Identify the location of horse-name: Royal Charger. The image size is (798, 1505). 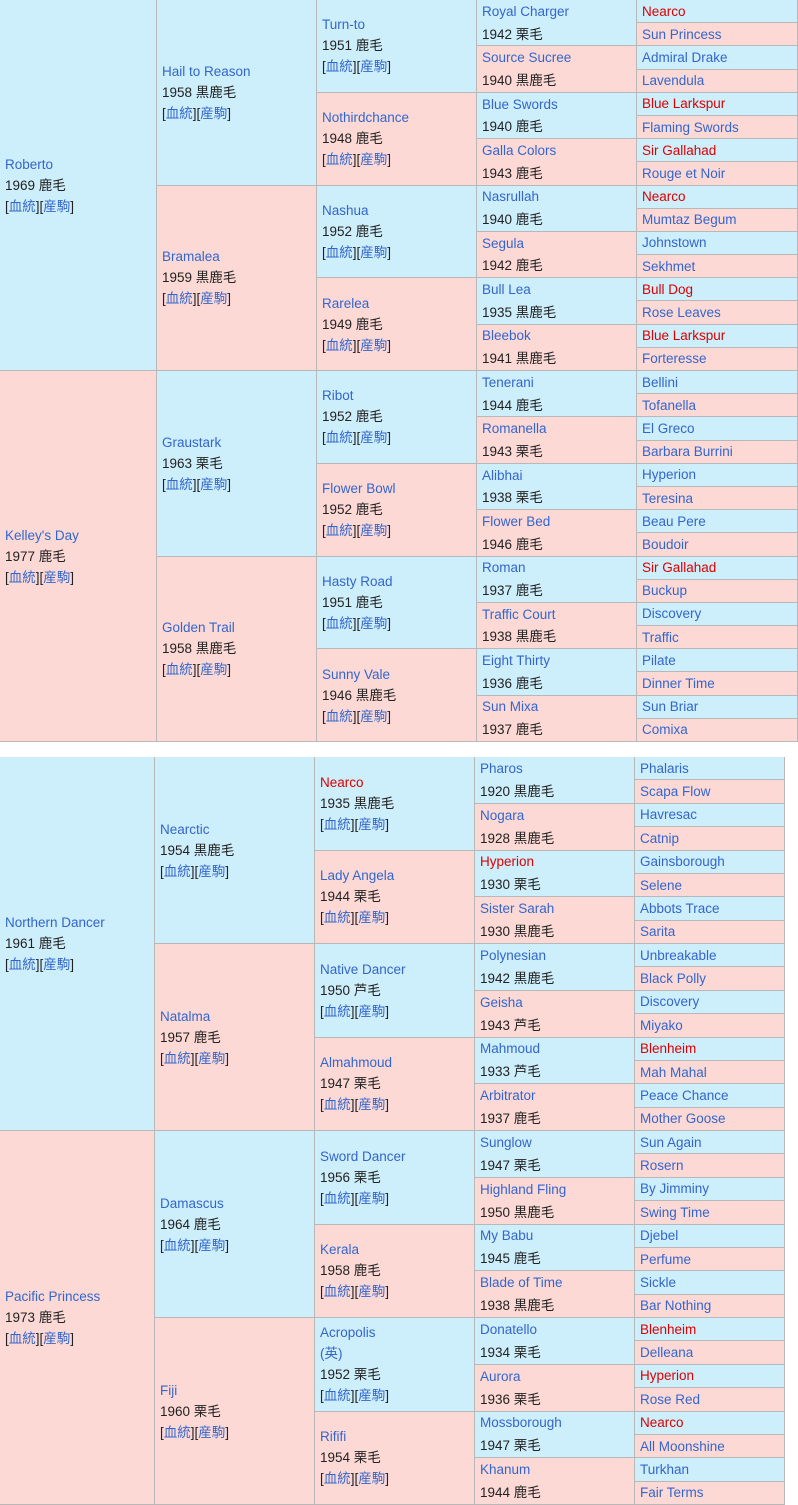
(526, 11).